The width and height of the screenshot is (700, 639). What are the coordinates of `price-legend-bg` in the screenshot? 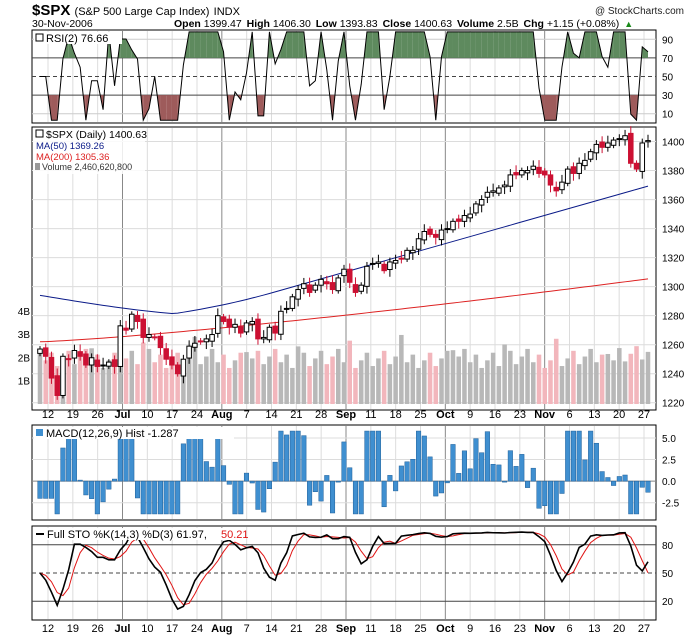 It's located at (89, 151).